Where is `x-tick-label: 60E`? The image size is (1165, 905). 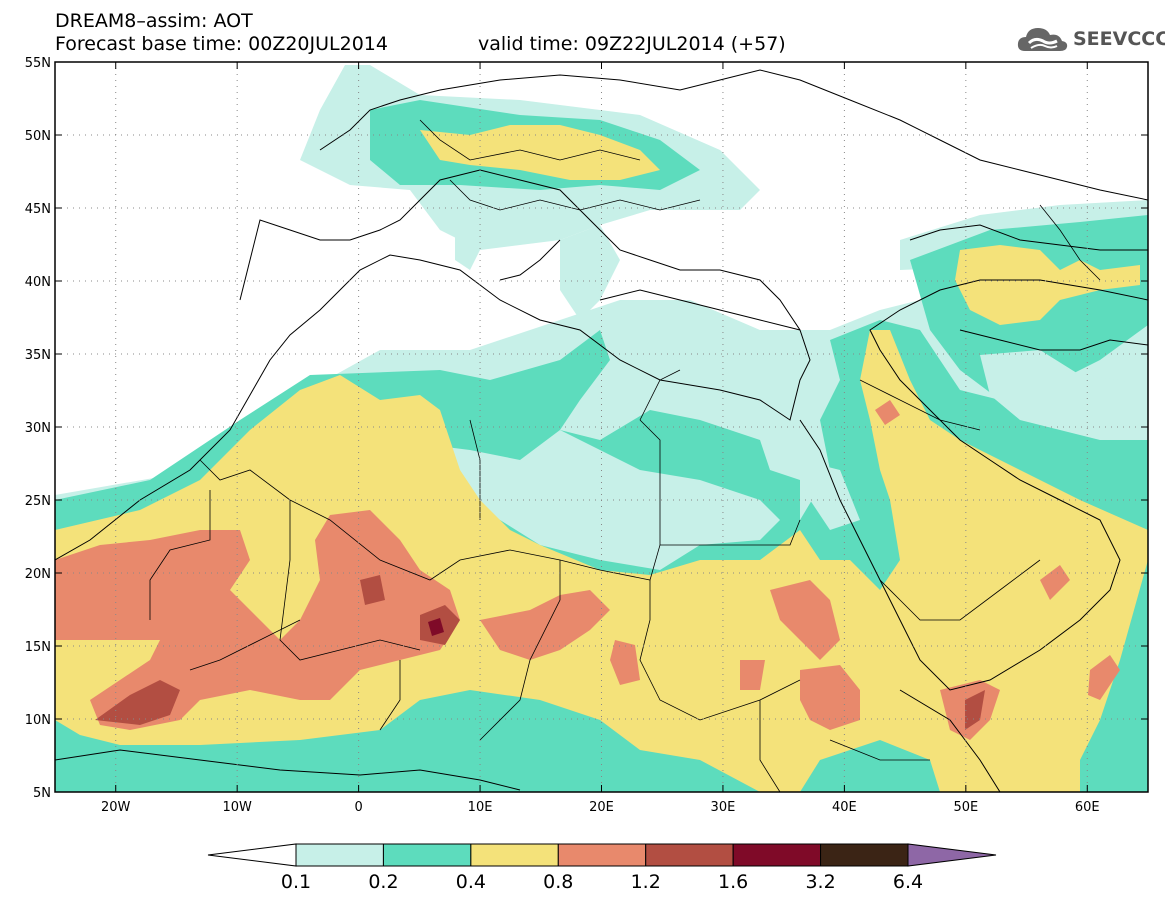 x-tick-label: 60E is located at coordinates (1087, 807).